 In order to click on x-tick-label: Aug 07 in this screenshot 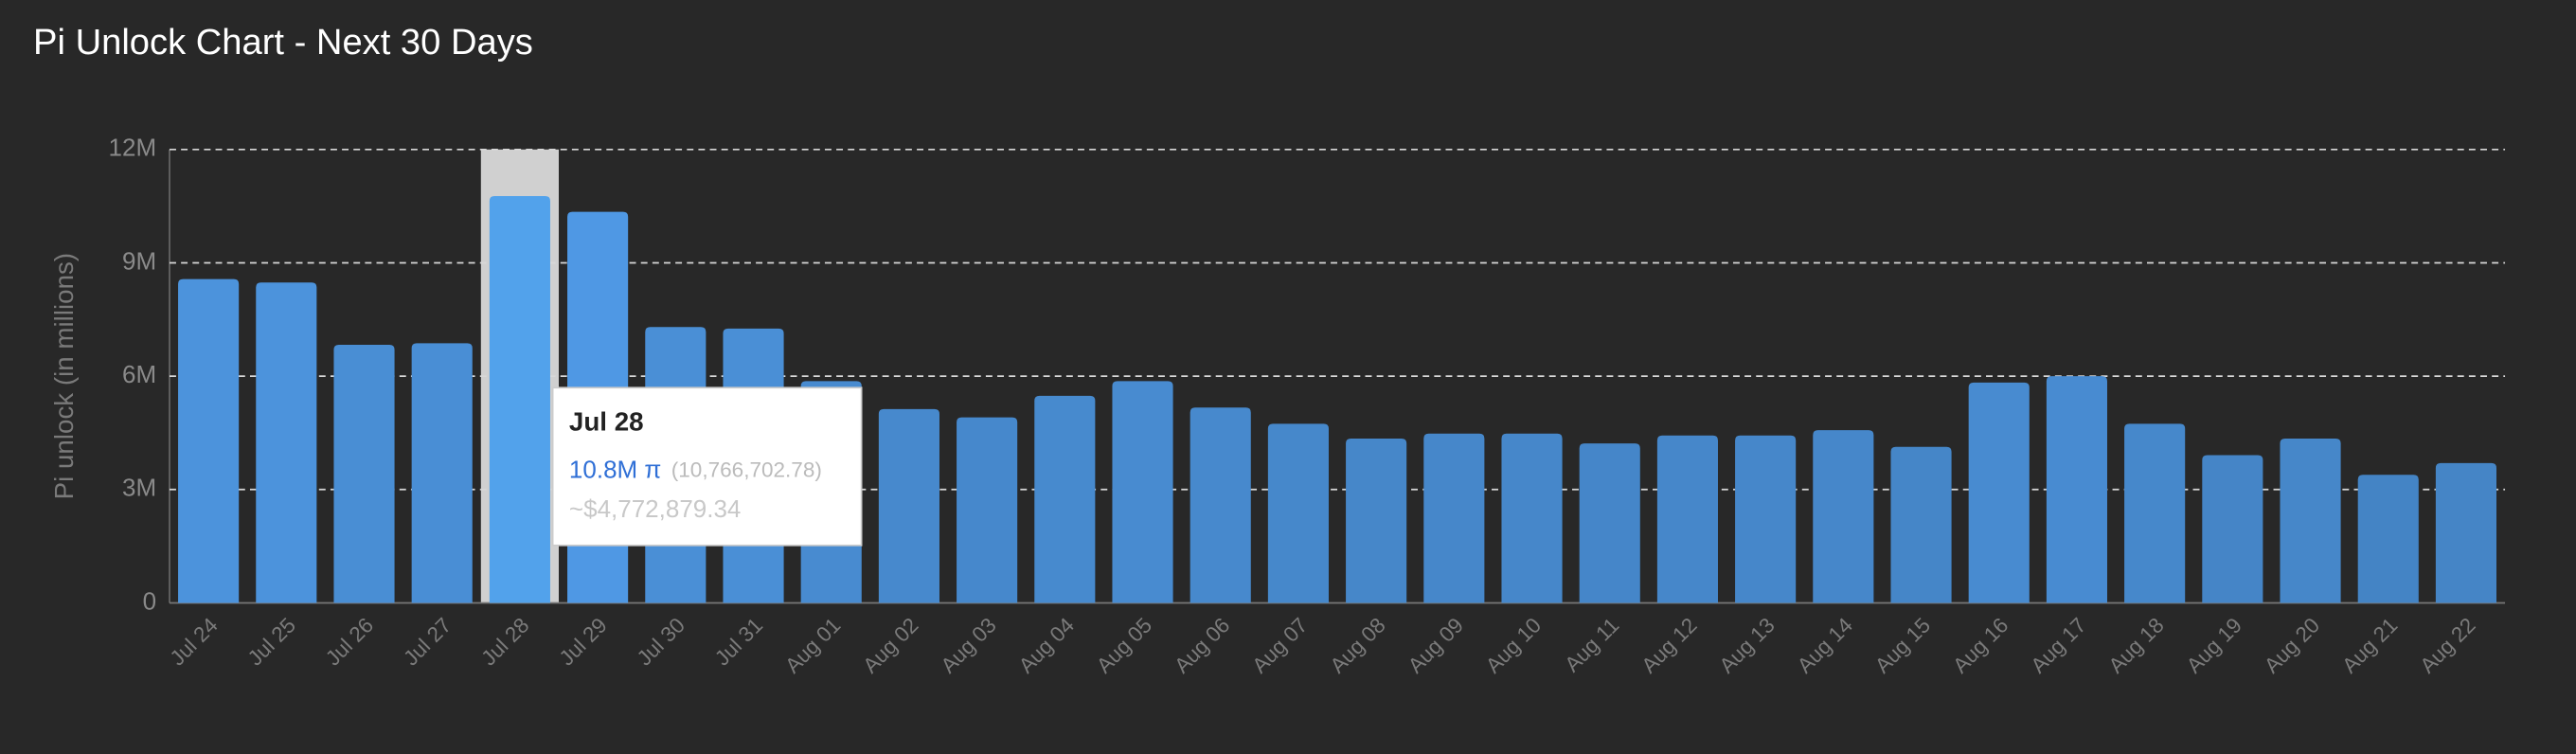, I will do `click(1279, 645)`.